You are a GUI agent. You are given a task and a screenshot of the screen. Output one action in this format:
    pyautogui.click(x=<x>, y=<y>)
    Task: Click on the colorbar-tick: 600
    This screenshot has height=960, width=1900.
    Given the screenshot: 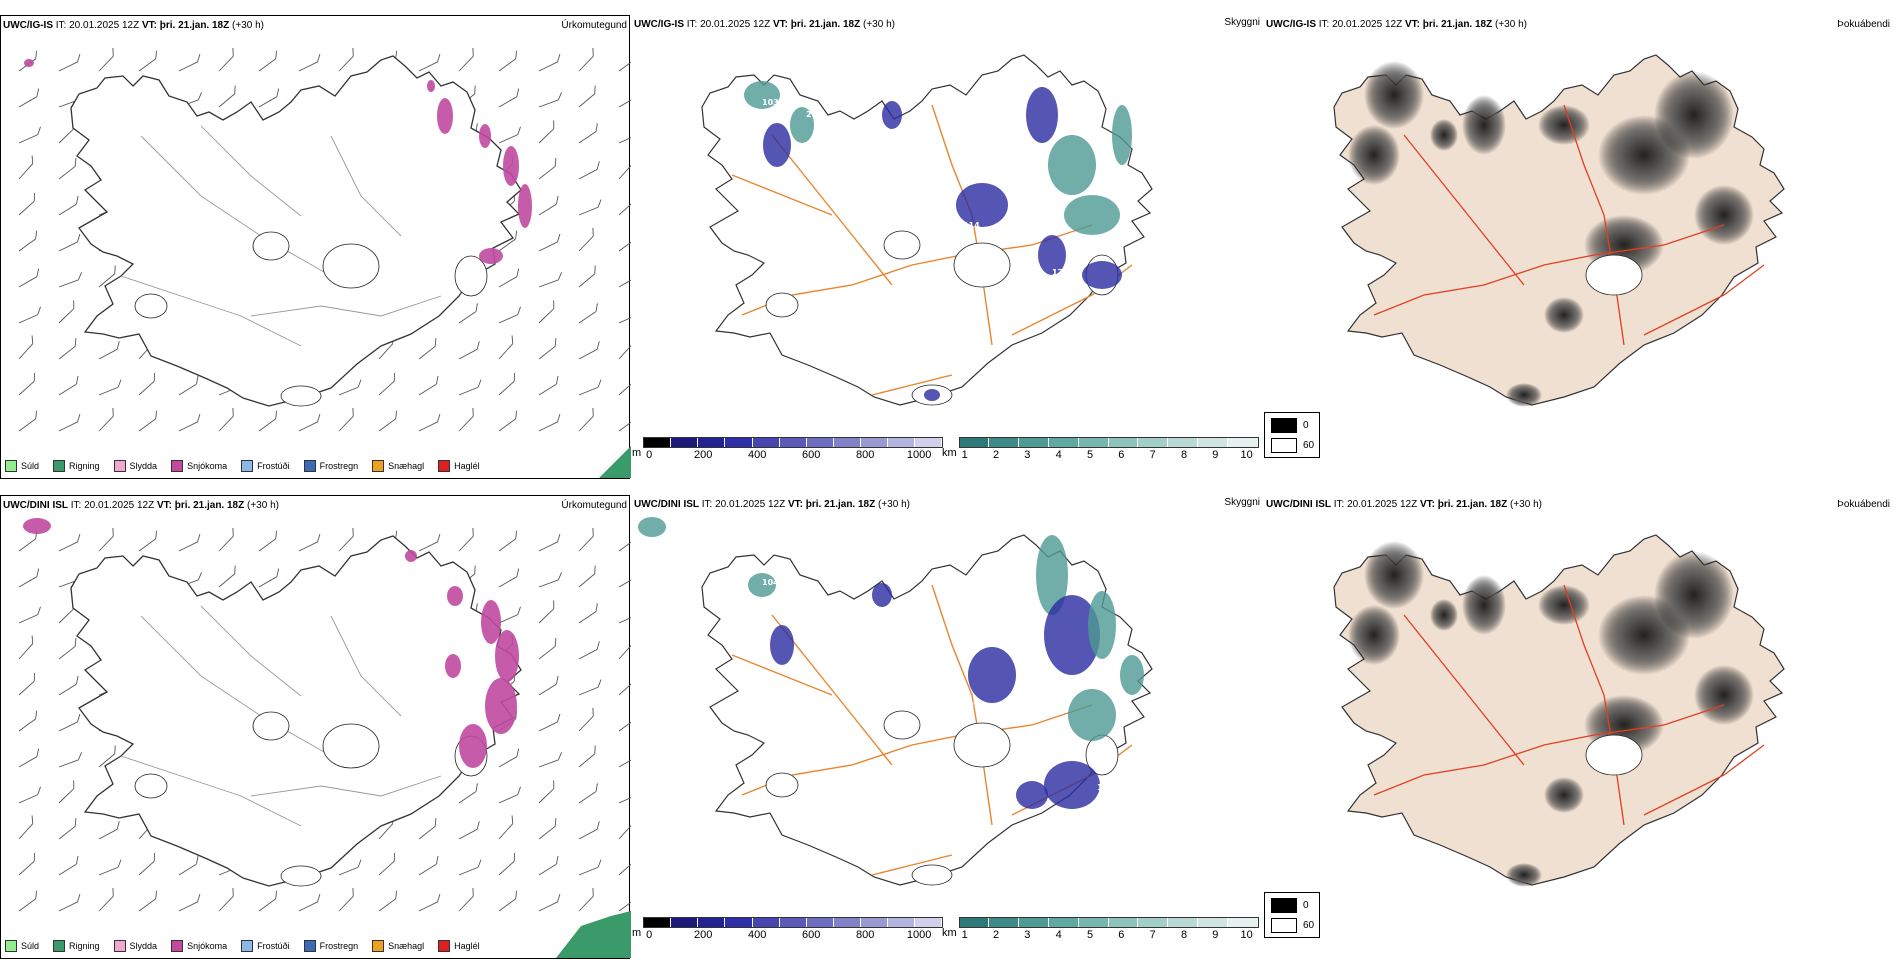 What is the action you would take?
    pyautogui.click(x=811, y=935)
    